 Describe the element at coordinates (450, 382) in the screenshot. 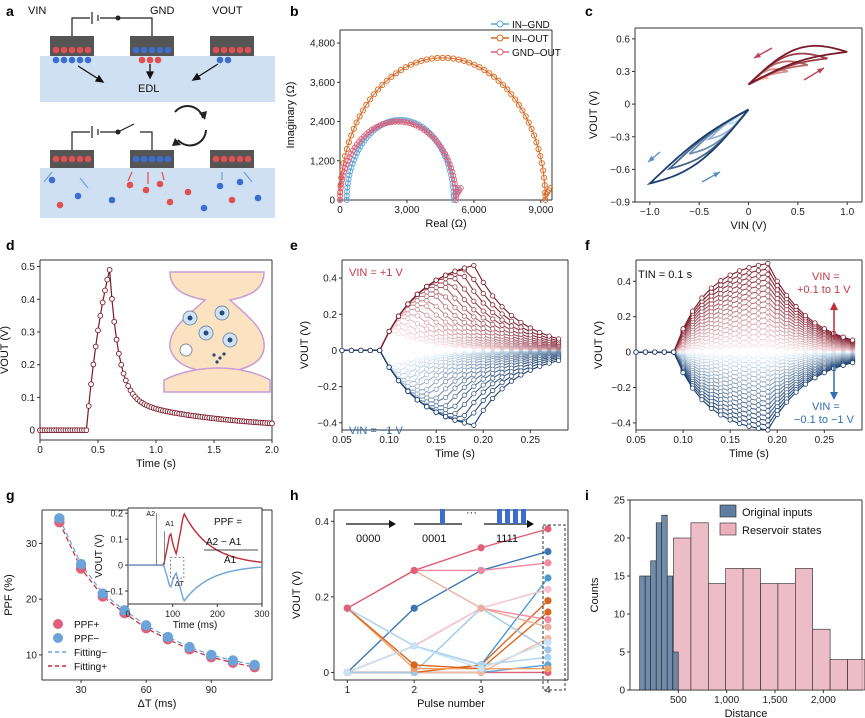

I see `response-trace` at that location.